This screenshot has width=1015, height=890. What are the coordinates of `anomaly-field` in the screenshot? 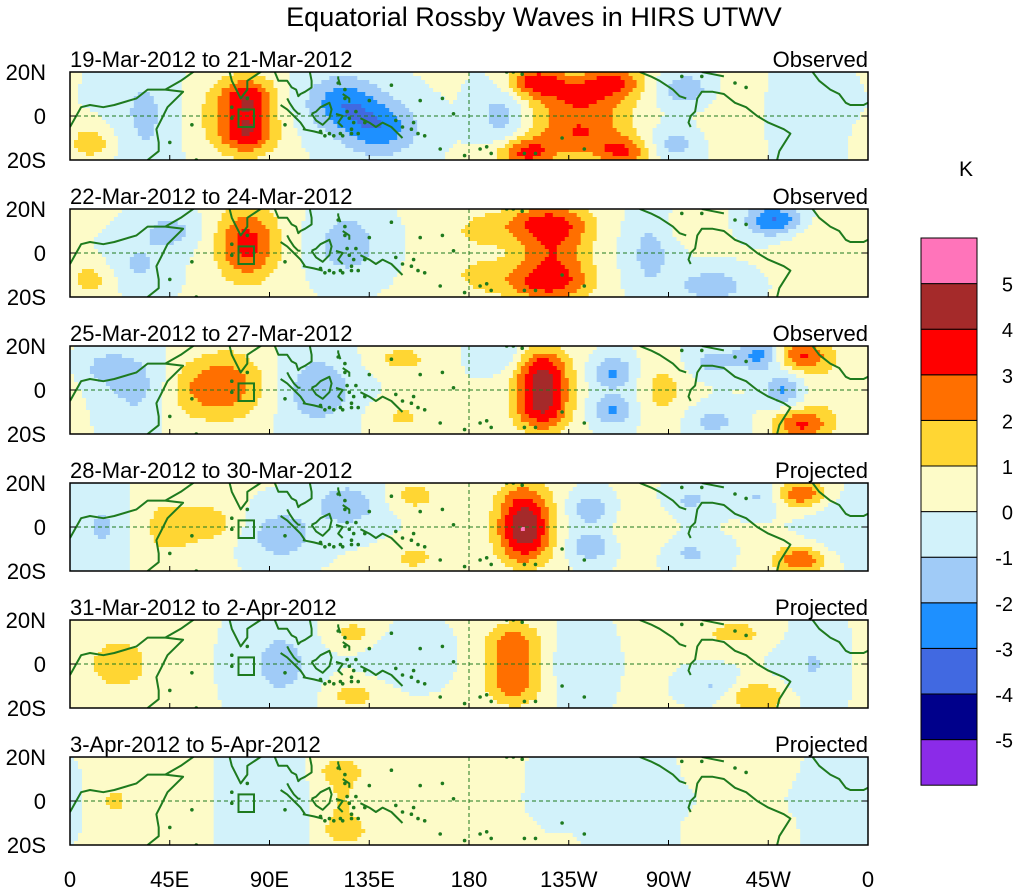 It's located at (469, 116).